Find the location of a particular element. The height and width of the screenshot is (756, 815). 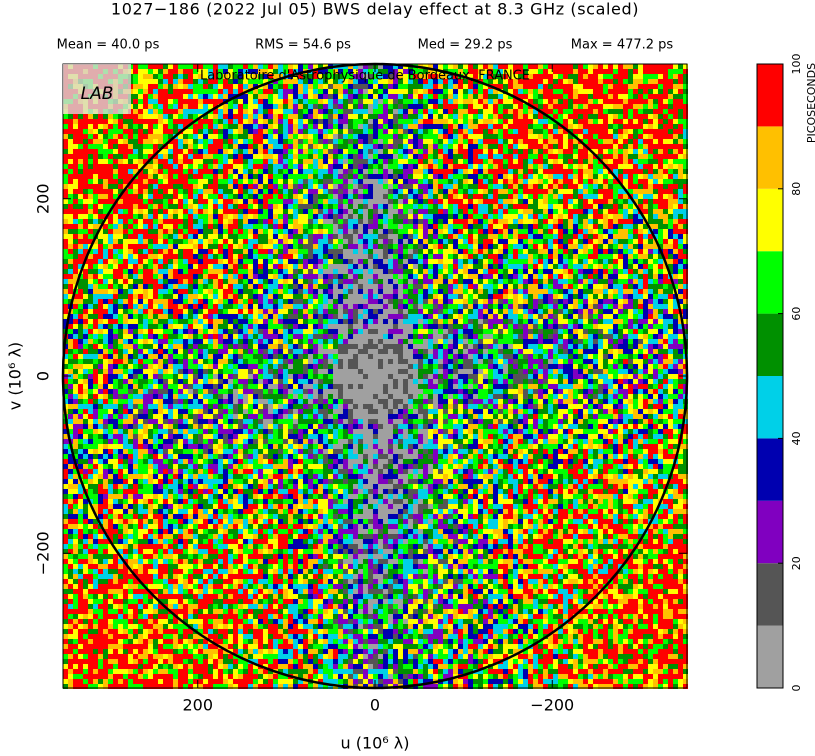

logo-box is located at coordinates (97, 89).